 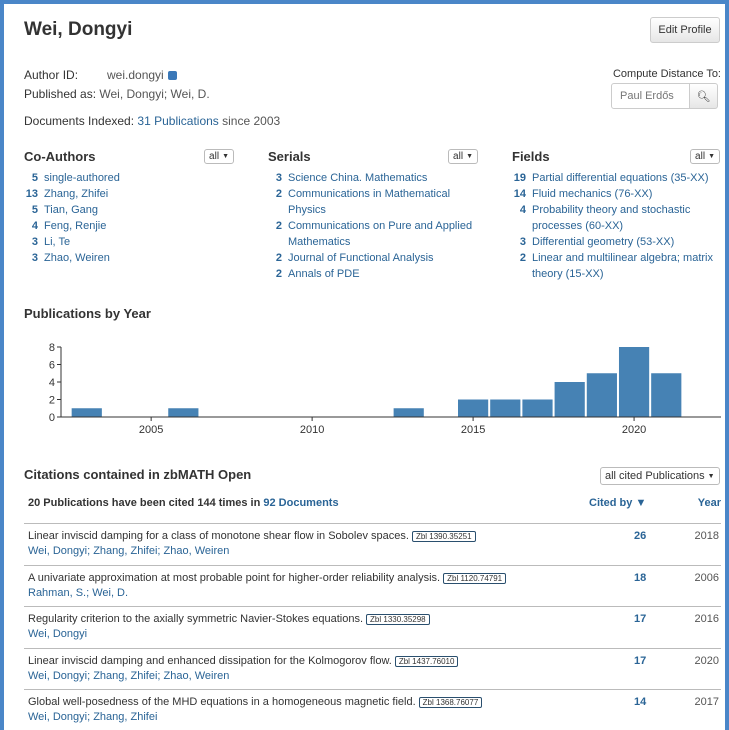 What do you see at coordinates (666, 74) in the screenshot?
I see `compute-distance-label: Compute Distance To:` at bounding box center [666, 74].